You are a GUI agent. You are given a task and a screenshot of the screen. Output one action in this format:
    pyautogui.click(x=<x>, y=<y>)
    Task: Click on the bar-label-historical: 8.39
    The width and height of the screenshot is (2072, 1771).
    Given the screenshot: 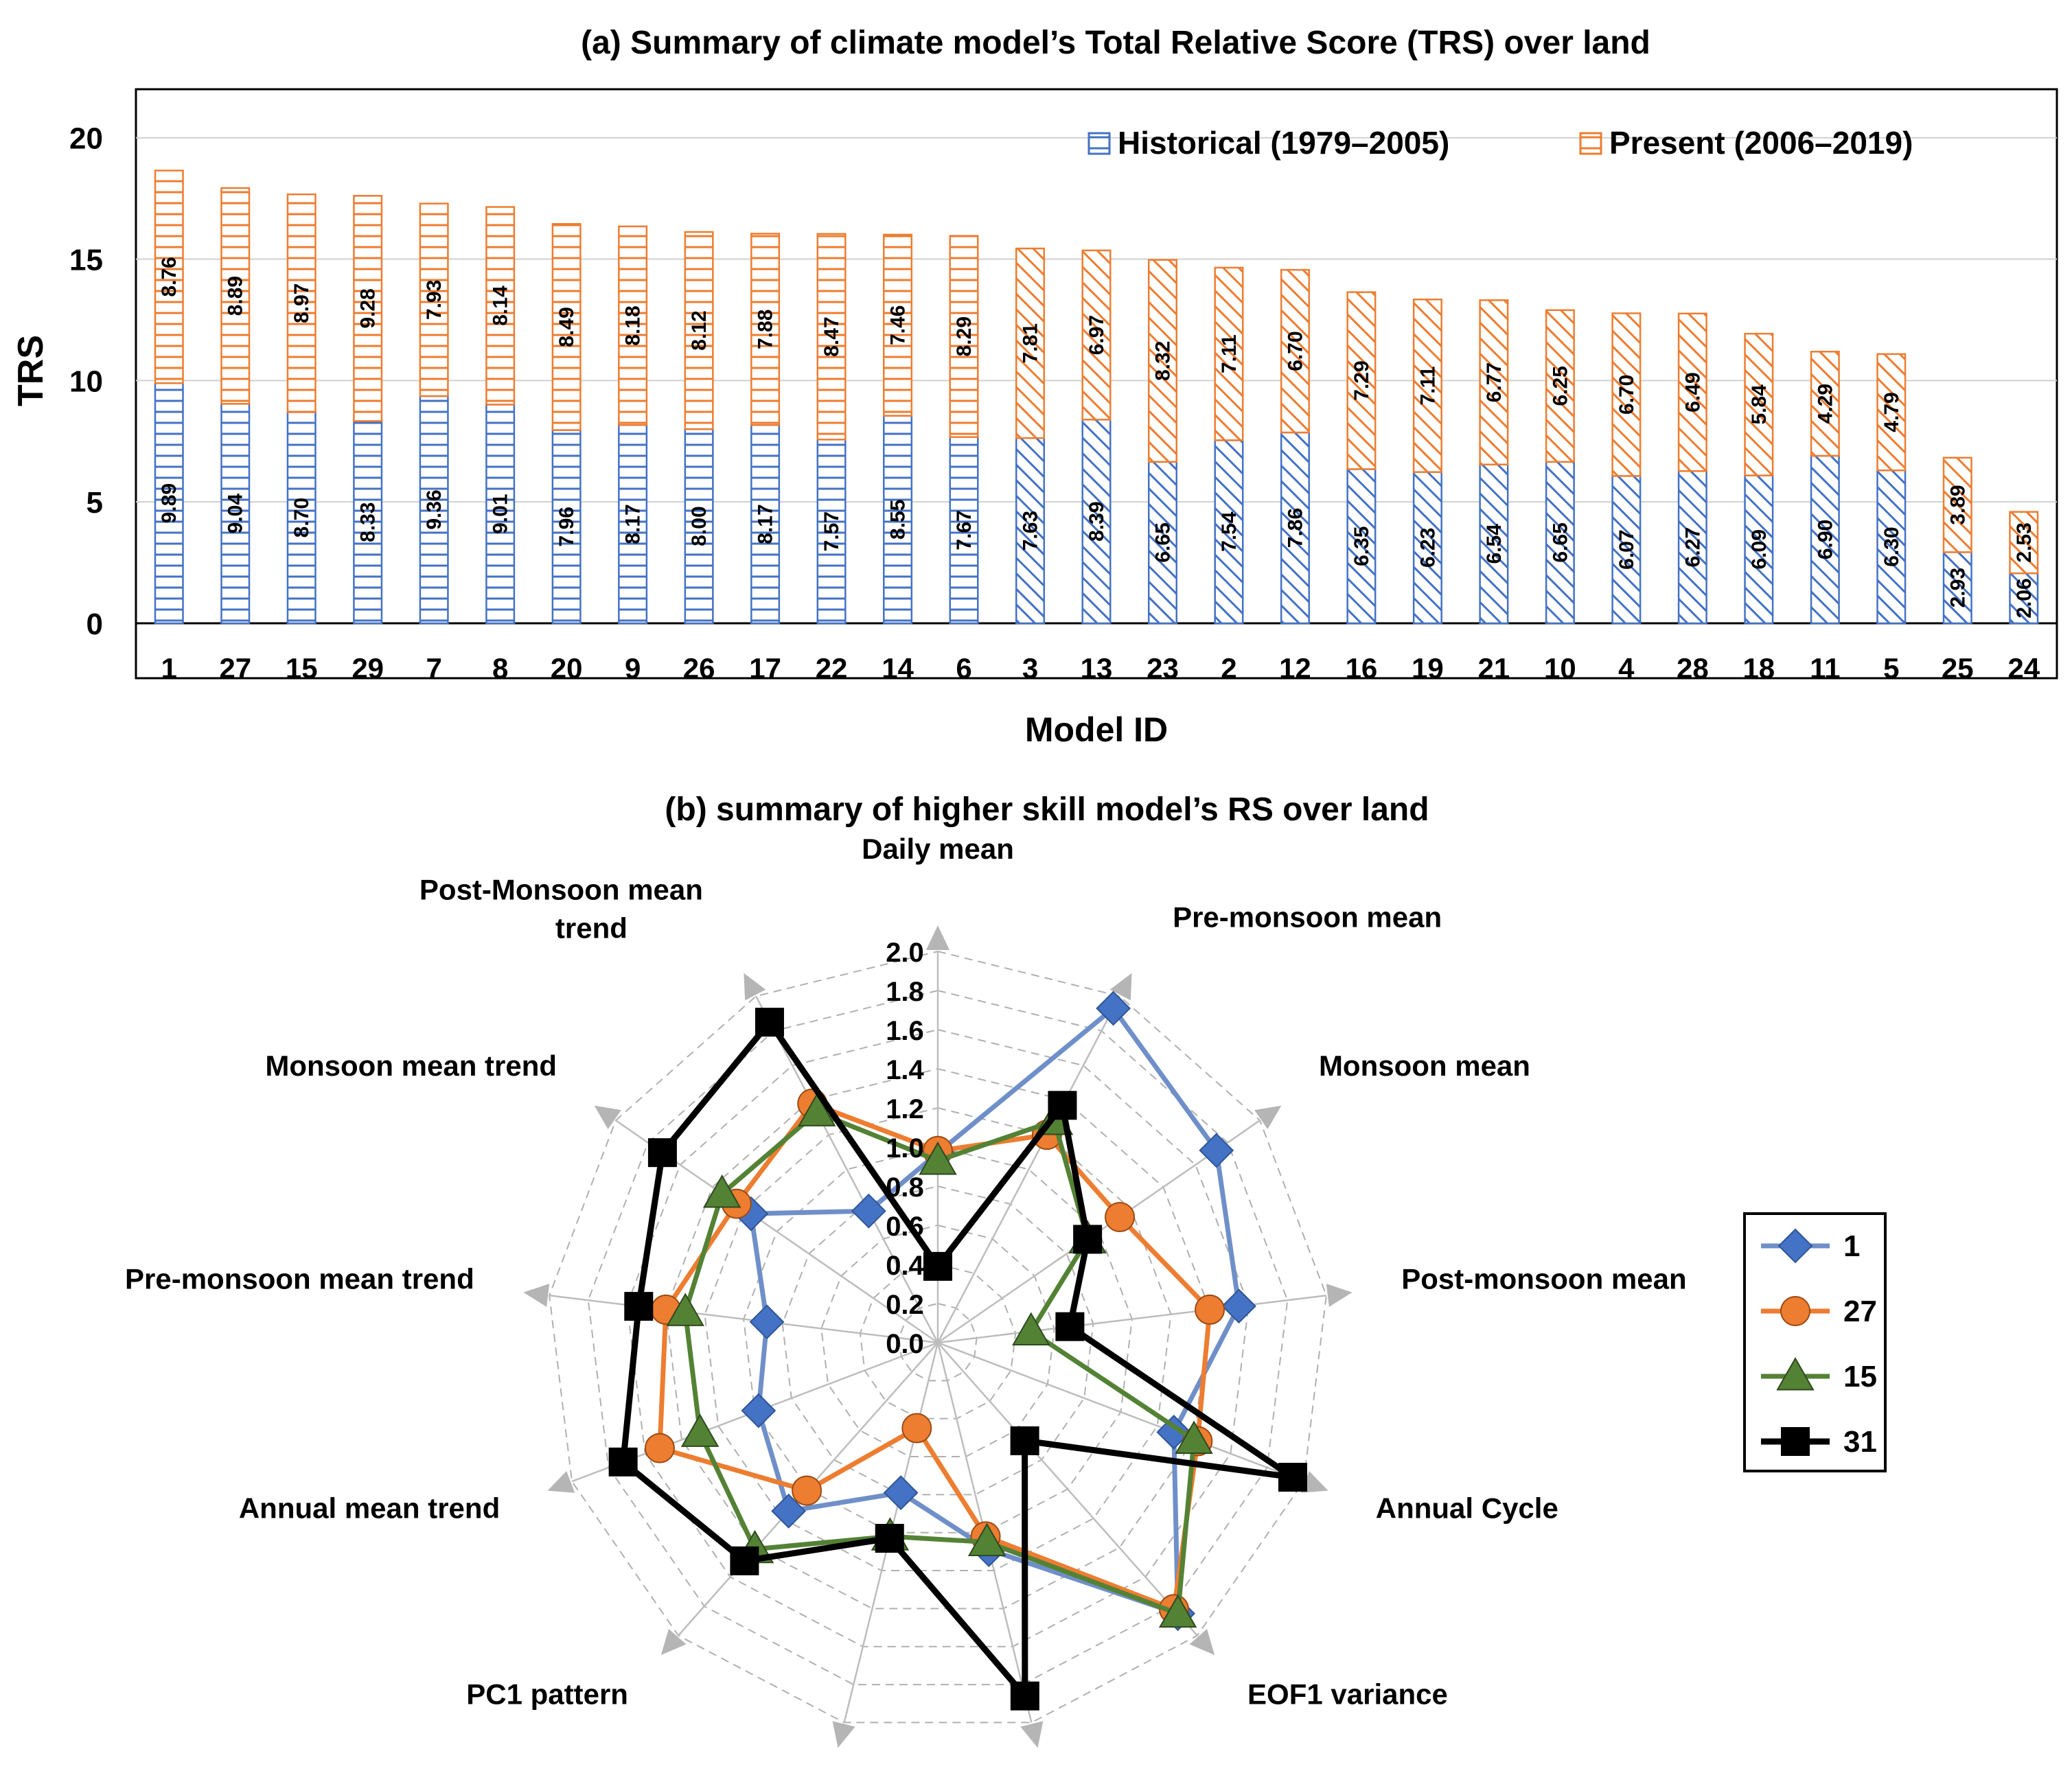 What is the action you would take?
    pyautogui.click(x=1096, y=521)
    